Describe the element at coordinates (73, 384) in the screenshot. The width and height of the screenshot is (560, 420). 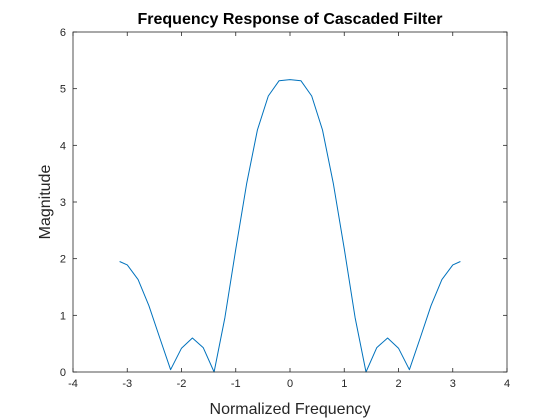
I see `x-tick-label: -4` at that location.